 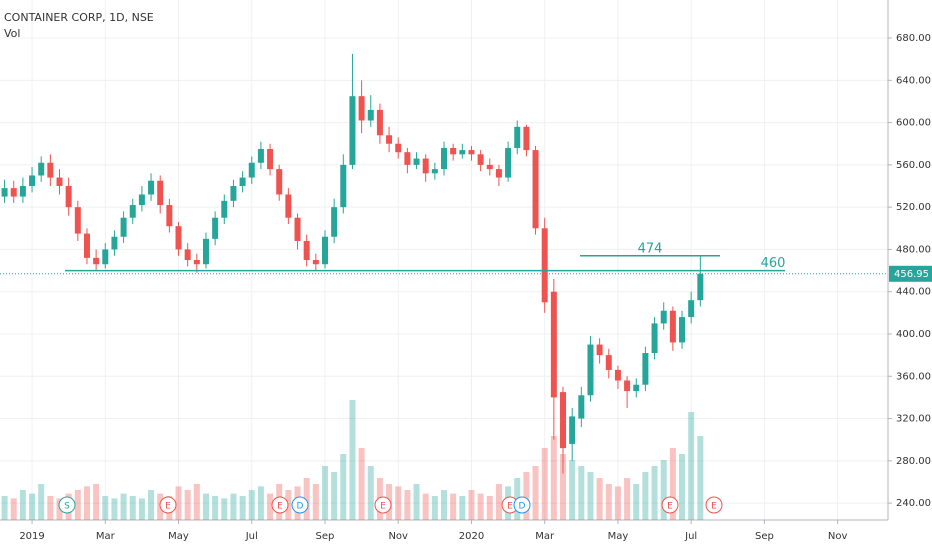 I want to click on last-price-label: 456.95, so click(x=911, y=274).